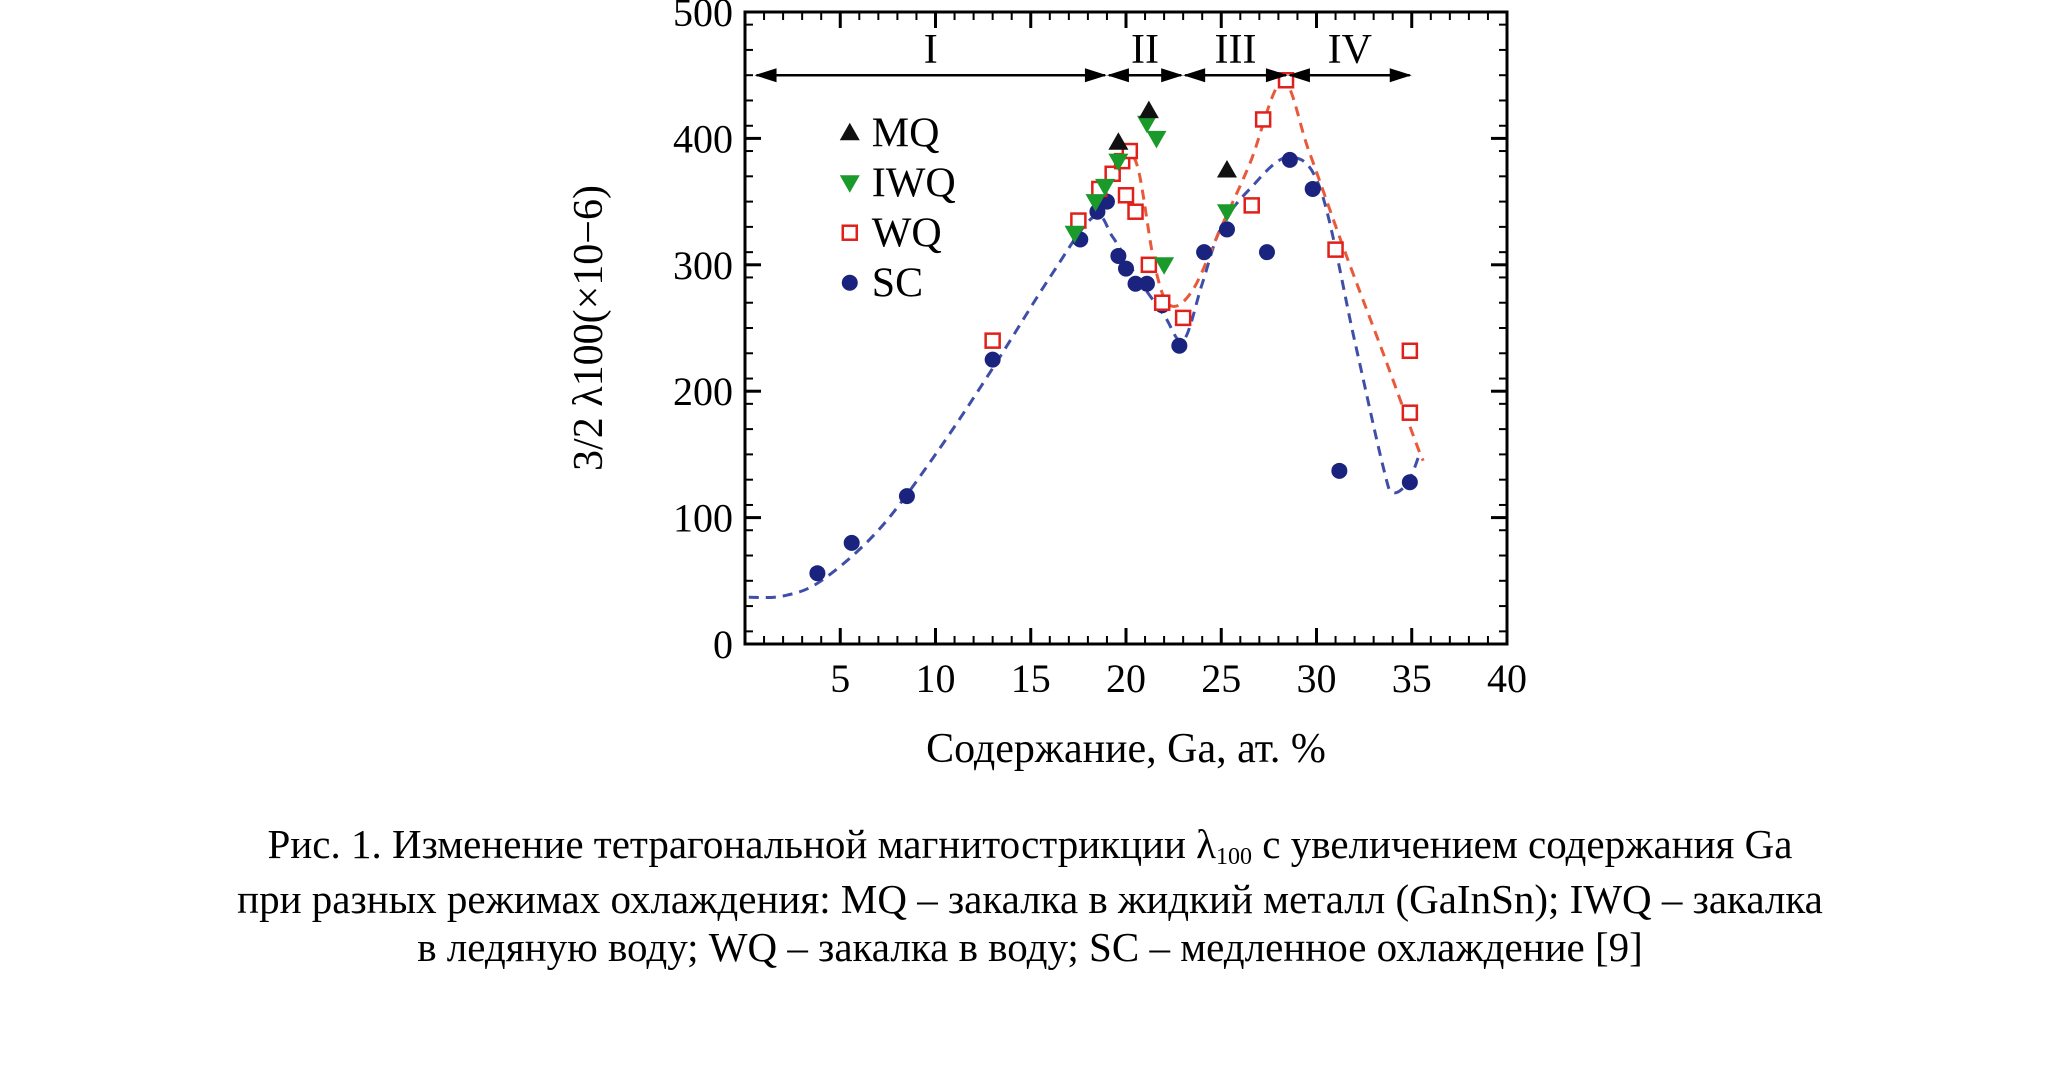 The image size is (2060, 1092). I want to click on regions-layer: I II III IV, so click(1083, 55).